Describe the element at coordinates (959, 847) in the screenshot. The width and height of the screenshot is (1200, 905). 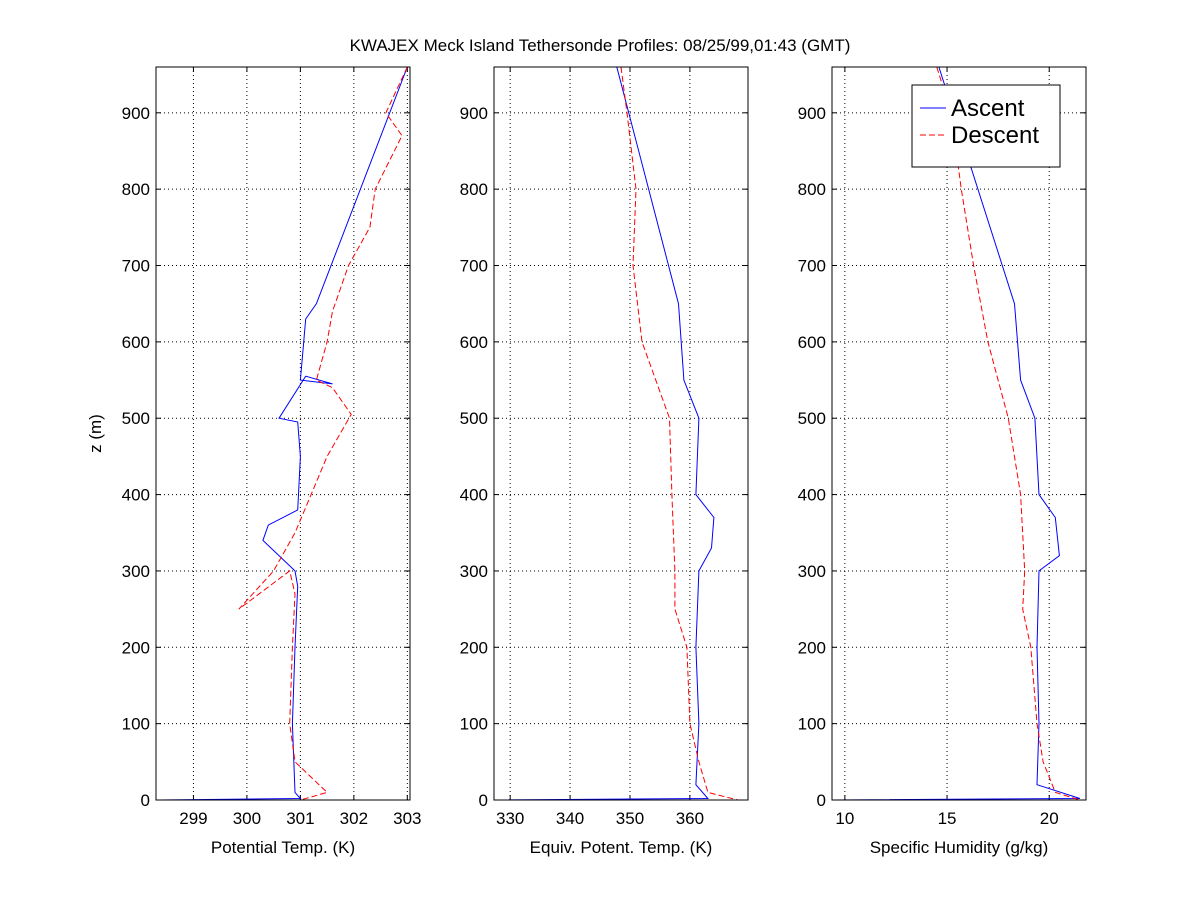
I see `x-axis-label: Specific Humidity (g/kg)` at that location.